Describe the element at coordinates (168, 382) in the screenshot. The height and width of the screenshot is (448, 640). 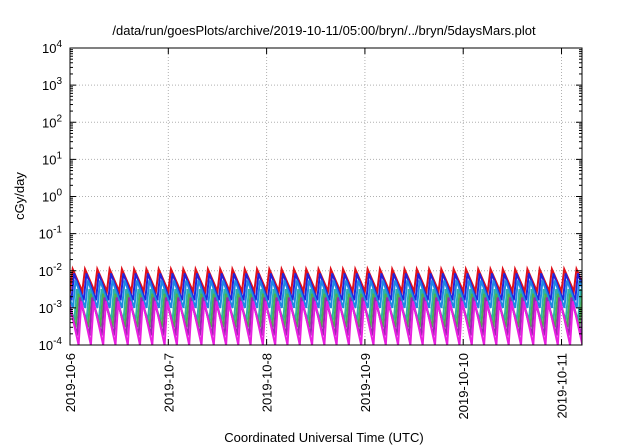
I see `x-tick-label: 2019-10-7` at that location.